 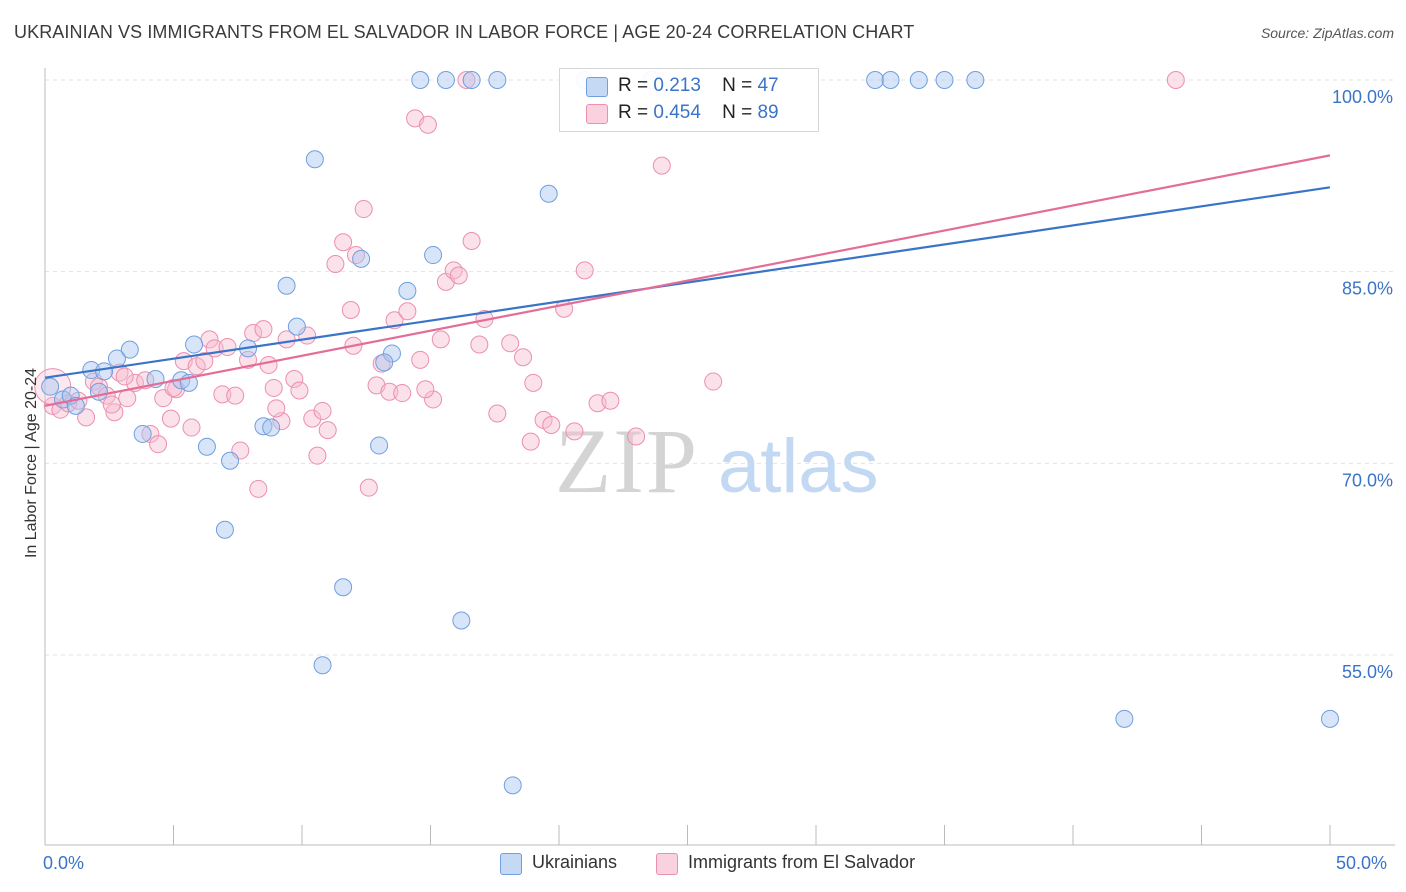 What do you see at coordinates (627, 461) in the screenshot?
I see `svg-text: ZIP` at bounding box center [627, 461].